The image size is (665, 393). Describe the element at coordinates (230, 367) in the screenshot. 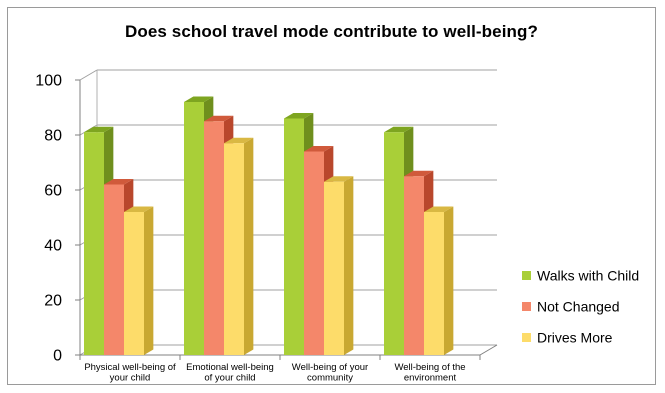

I see `x-tick-label: Emotional well-being` at that location.